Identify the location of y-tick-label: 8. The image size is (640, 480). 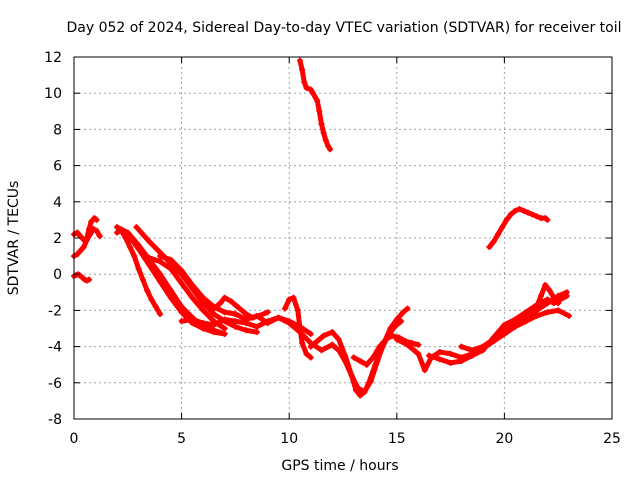
(57, 130).